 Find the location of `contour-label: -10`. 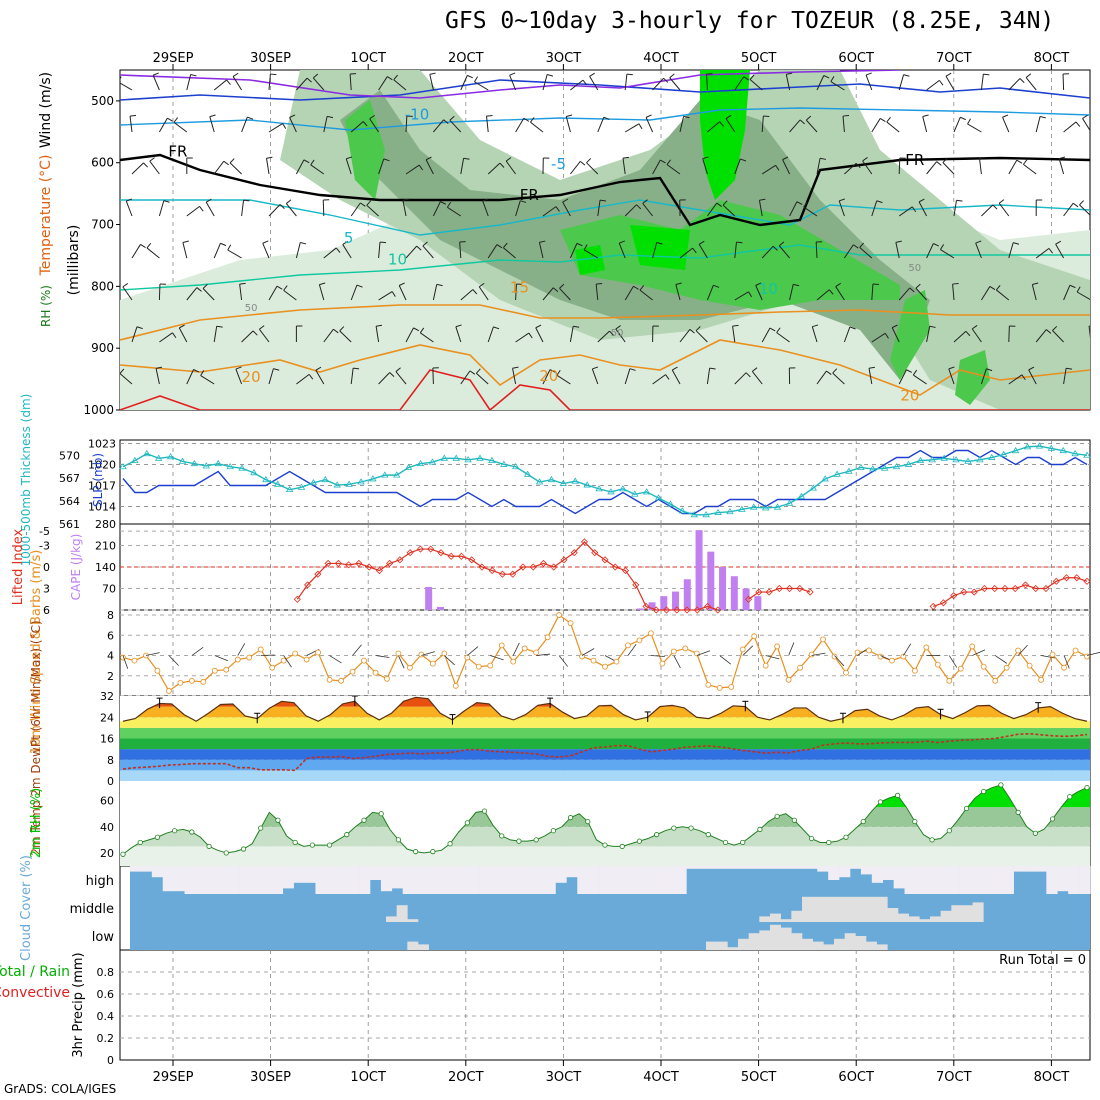

contour-label: -10 is located at coordinates (417, 114).